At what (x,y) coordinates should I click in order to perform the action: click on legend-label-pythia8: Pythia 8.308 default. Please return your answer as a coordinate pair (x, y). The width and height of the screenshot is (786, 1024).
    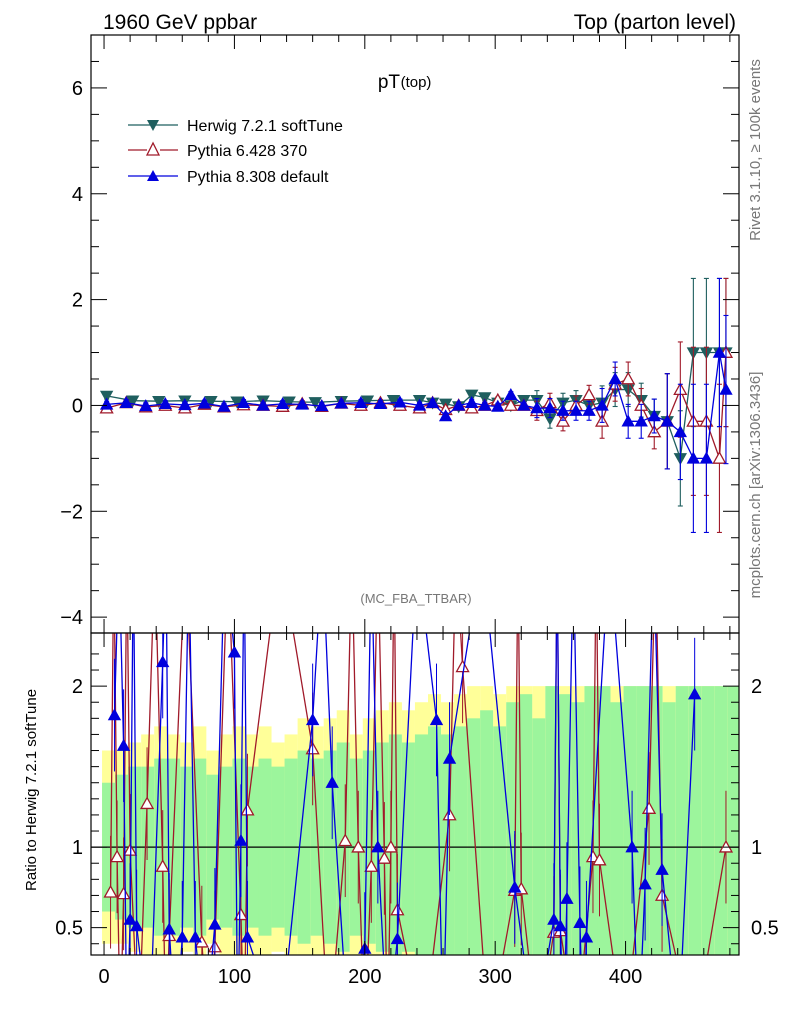
    Looking at the image, I should click on (258, 177).